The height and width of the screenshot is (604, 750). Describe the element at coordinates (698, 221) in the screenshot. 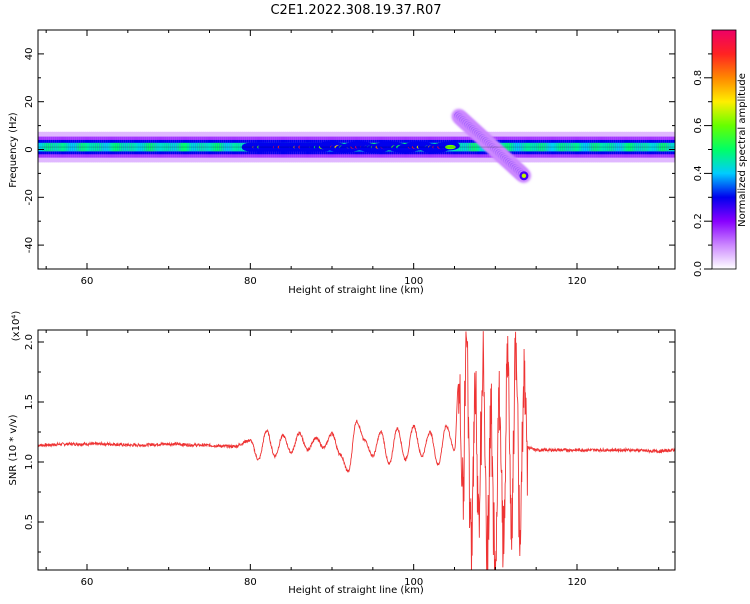

I see `colorbar-tick-label: 0.2` at that location.